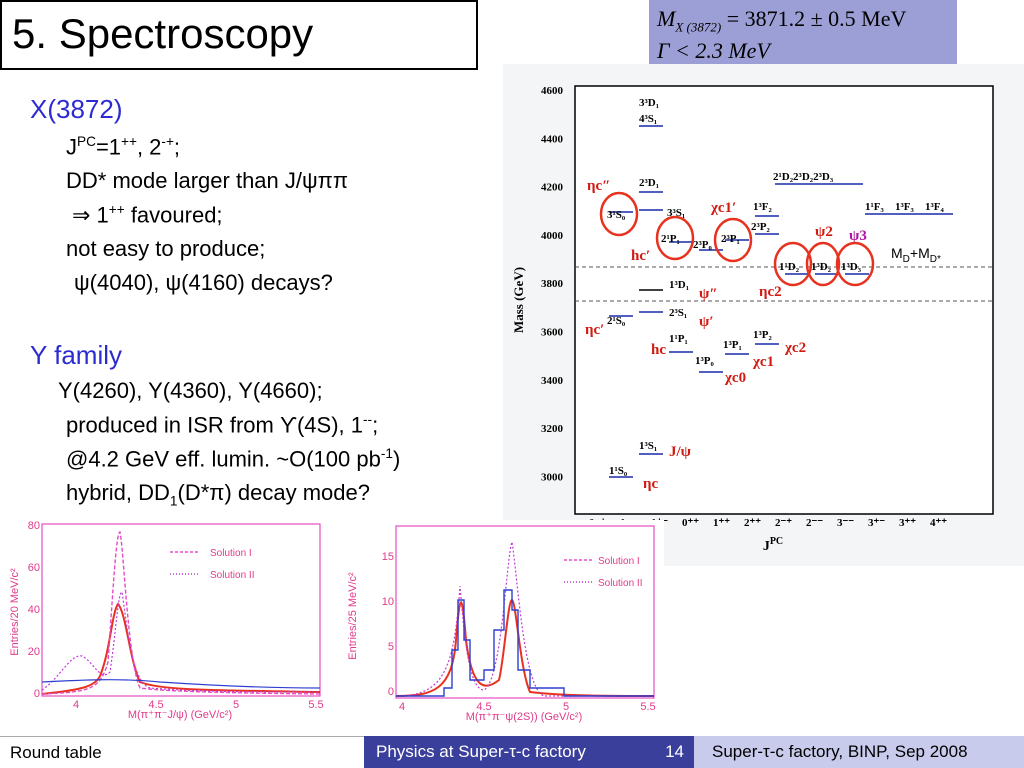 The width and height of the screenshot is (1024, 768). I want to click on label-13f3: 1³F₃, so click(905, 207).